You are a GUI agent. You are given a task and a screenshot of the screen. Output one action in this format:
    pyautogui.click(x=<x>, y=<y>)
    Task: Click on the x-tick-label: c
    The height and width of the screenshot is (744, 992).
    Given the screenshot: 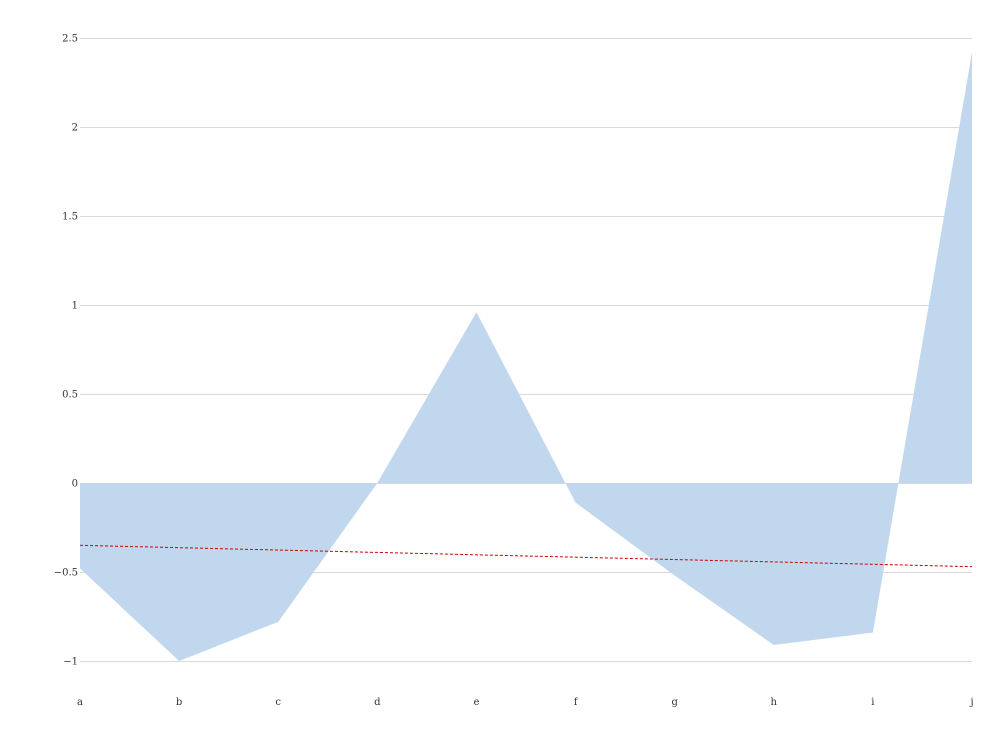 What is the action you would take?
    pyautogui.click(x=278, y=702)
    